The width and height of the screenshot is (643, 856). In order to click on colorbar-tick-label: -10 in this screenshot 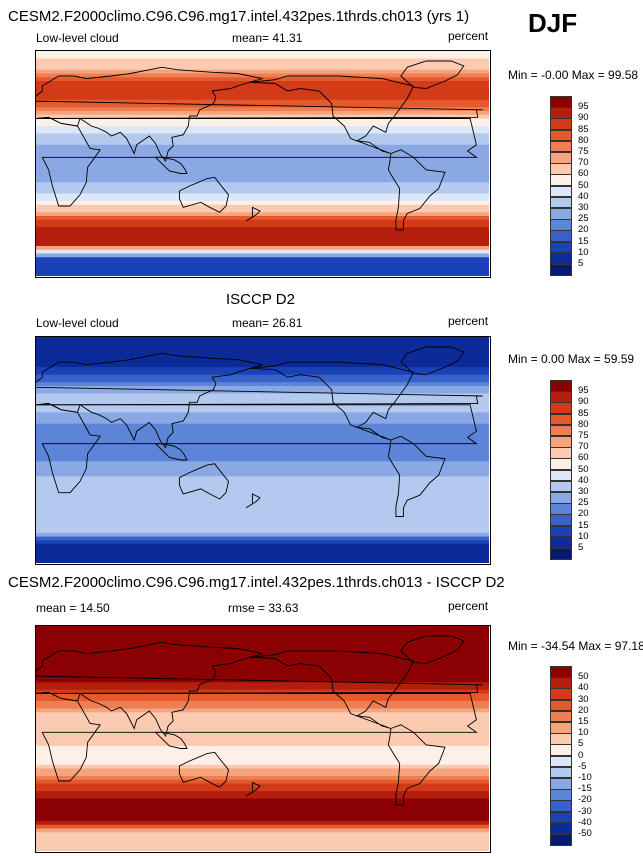, I will do `click(585, 777)`.